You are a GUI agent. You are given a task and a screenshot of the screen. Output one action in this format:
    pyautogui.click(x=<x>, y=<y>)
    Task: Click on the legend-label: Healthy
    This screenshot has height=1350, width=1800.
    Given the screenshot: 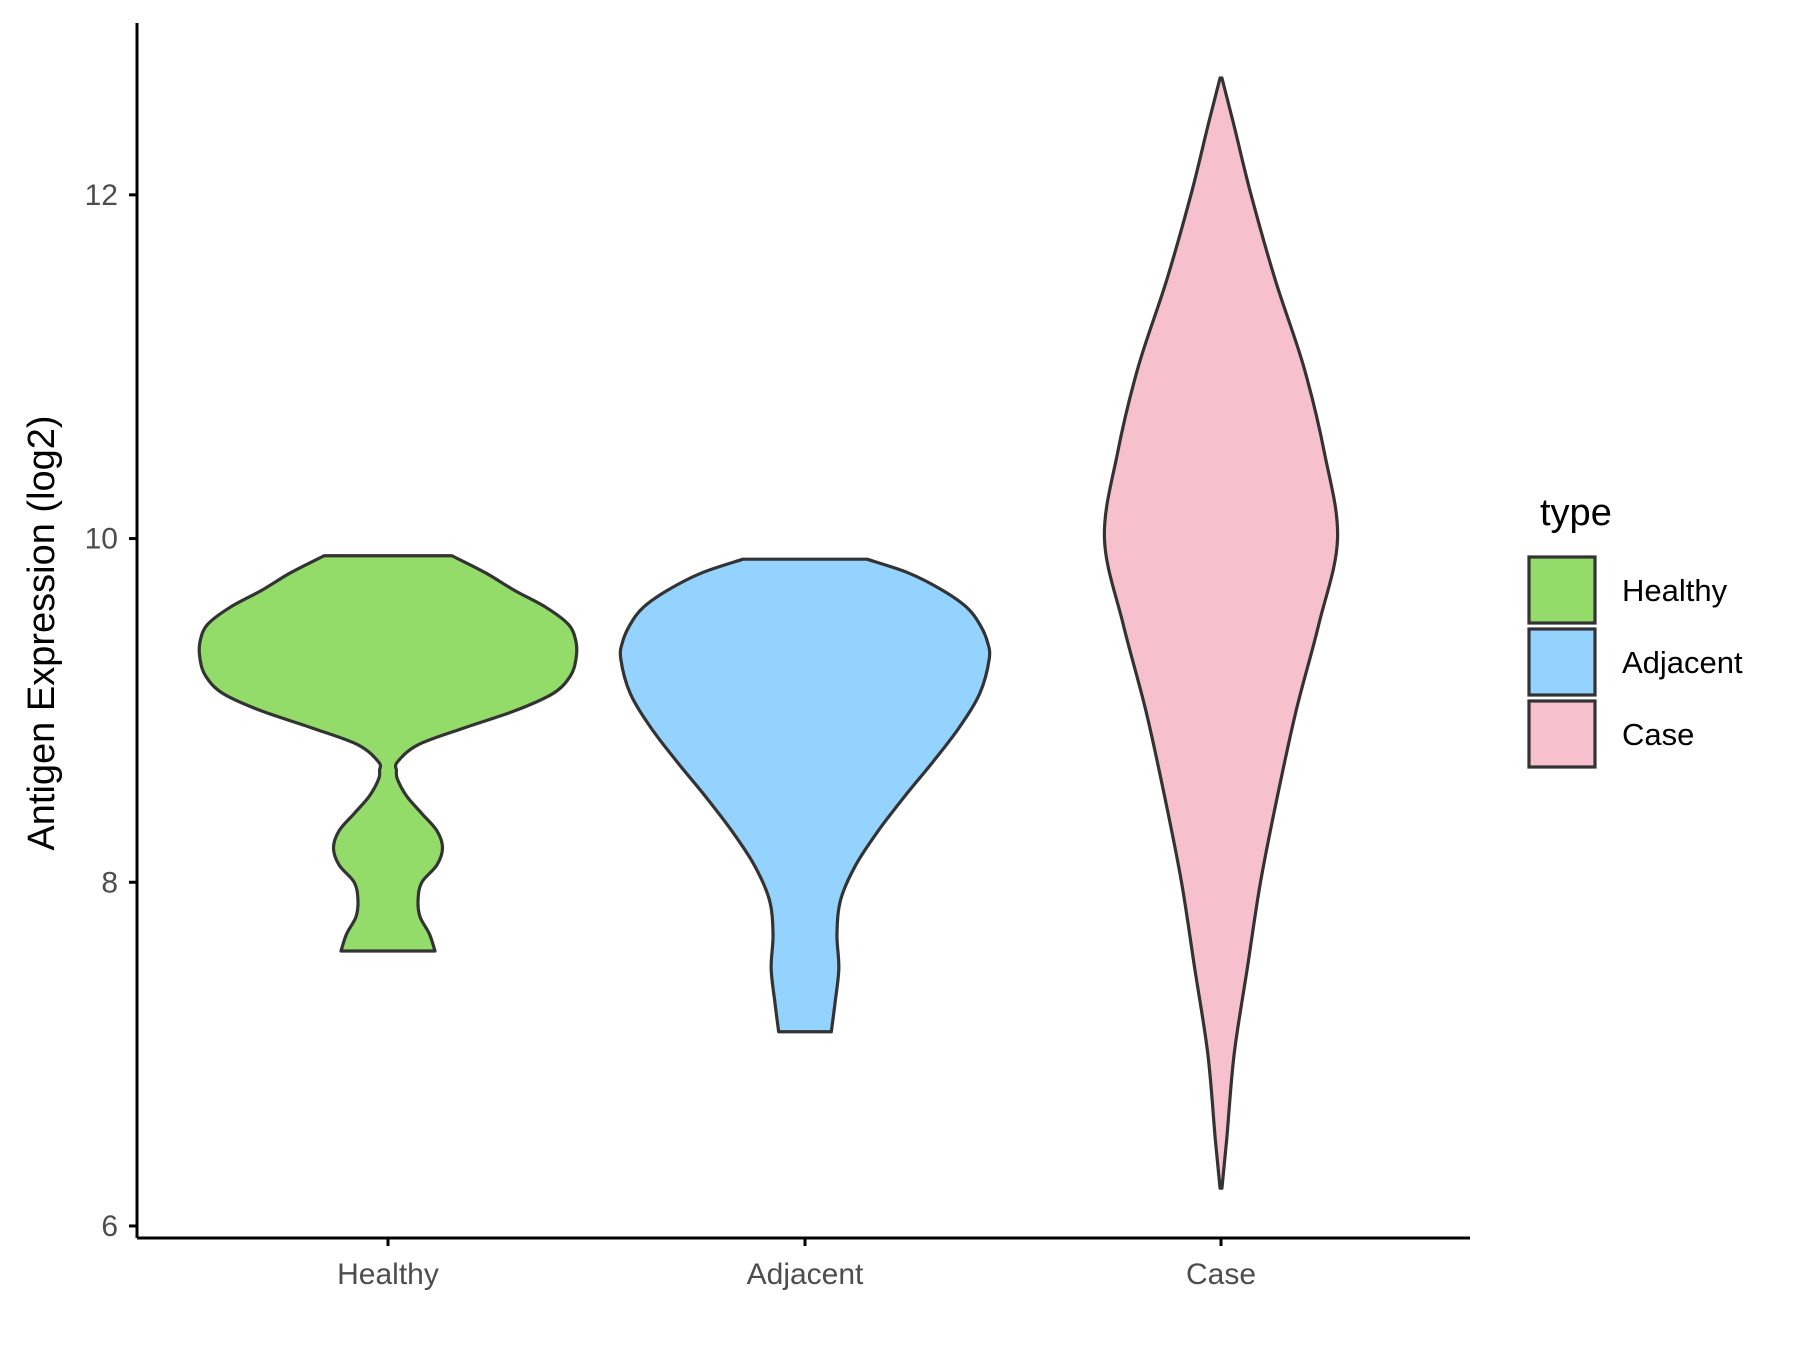 What is the action you would take?
    pyautogui.click(x=1675, y=590)
    